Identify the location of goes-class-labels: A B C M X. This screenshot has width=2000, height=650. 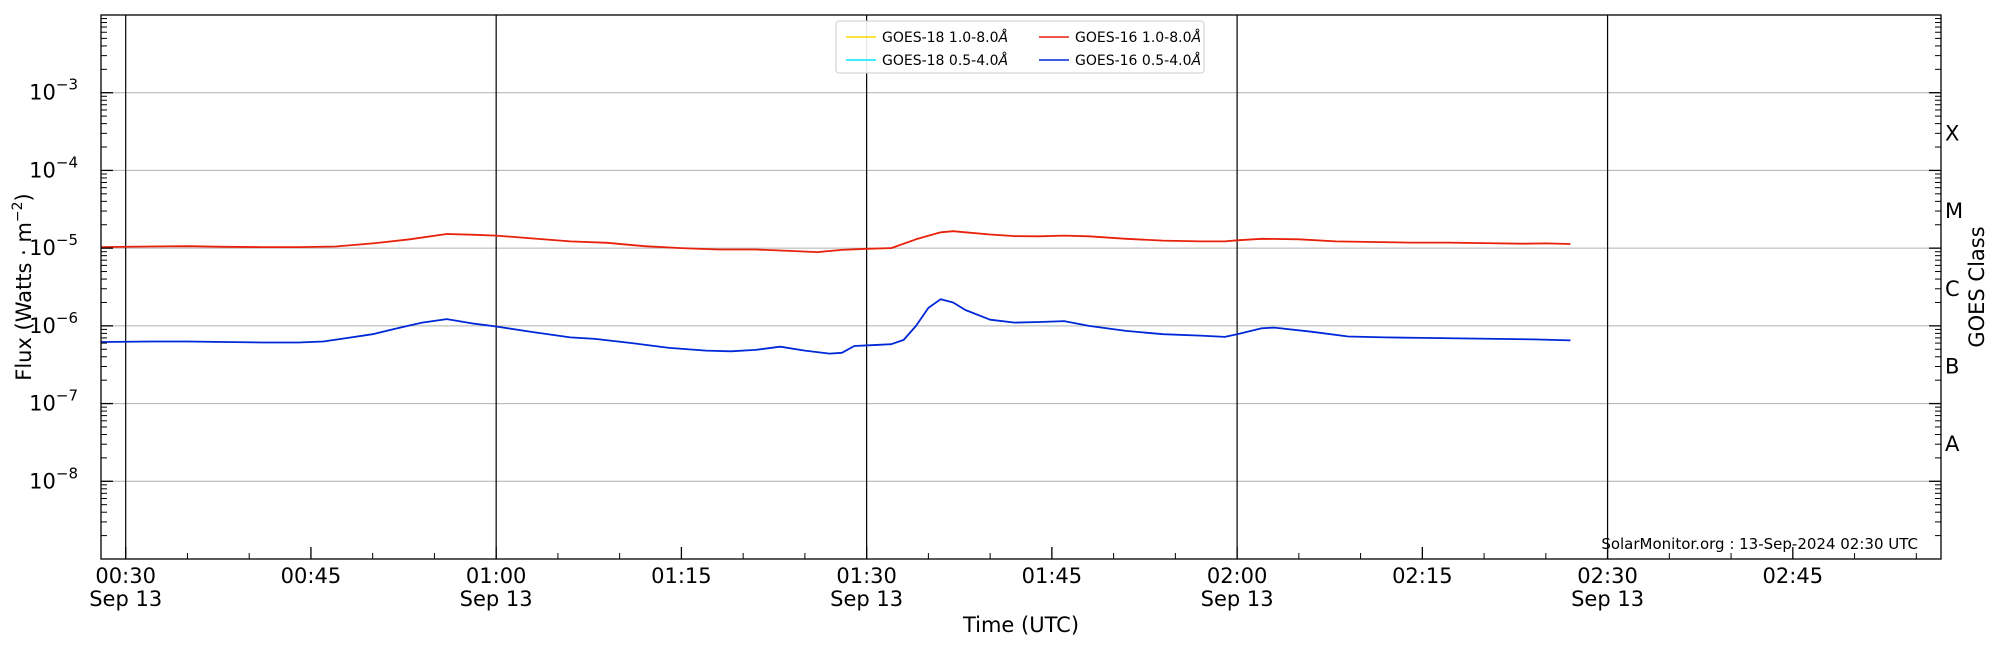
(1954, 288).